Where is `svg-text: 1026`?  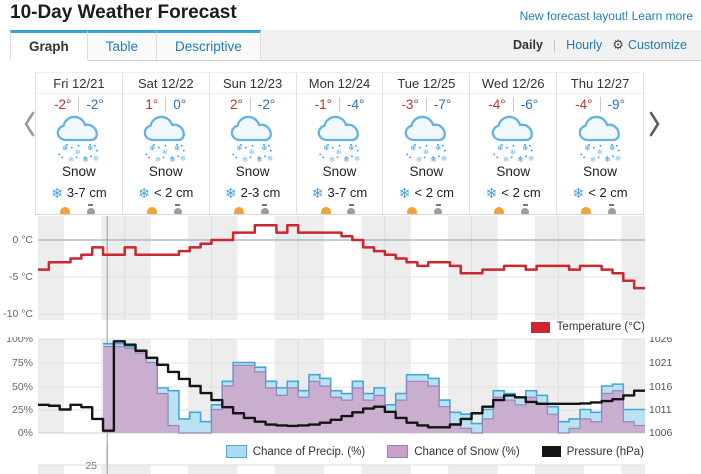
svg-text: 1026 is located at coordinates (661, 341).